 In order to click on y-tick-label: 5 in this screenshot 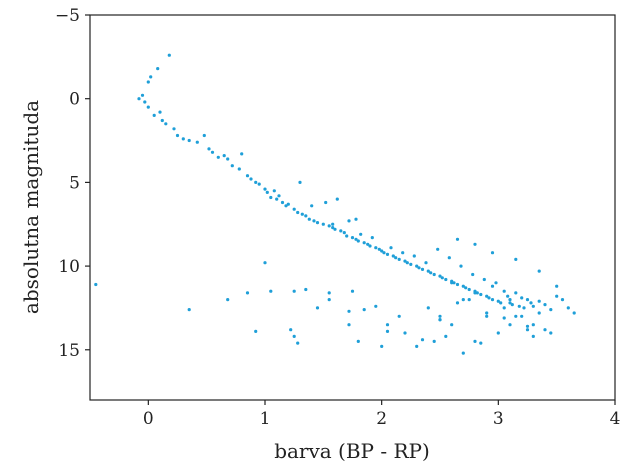, I will do `click(74, 183)`.